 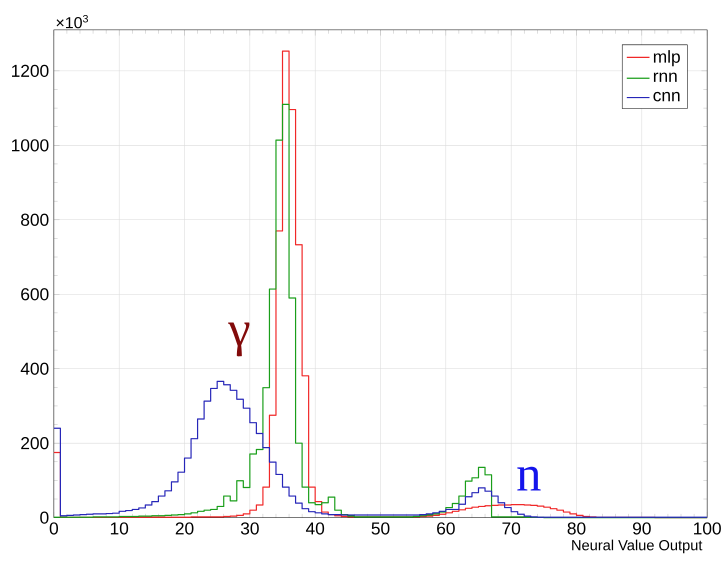 What do you see at coordinates (665, 77) in the screenshot?
I see `legend-label: rnn` at bounding box center [665, 77].